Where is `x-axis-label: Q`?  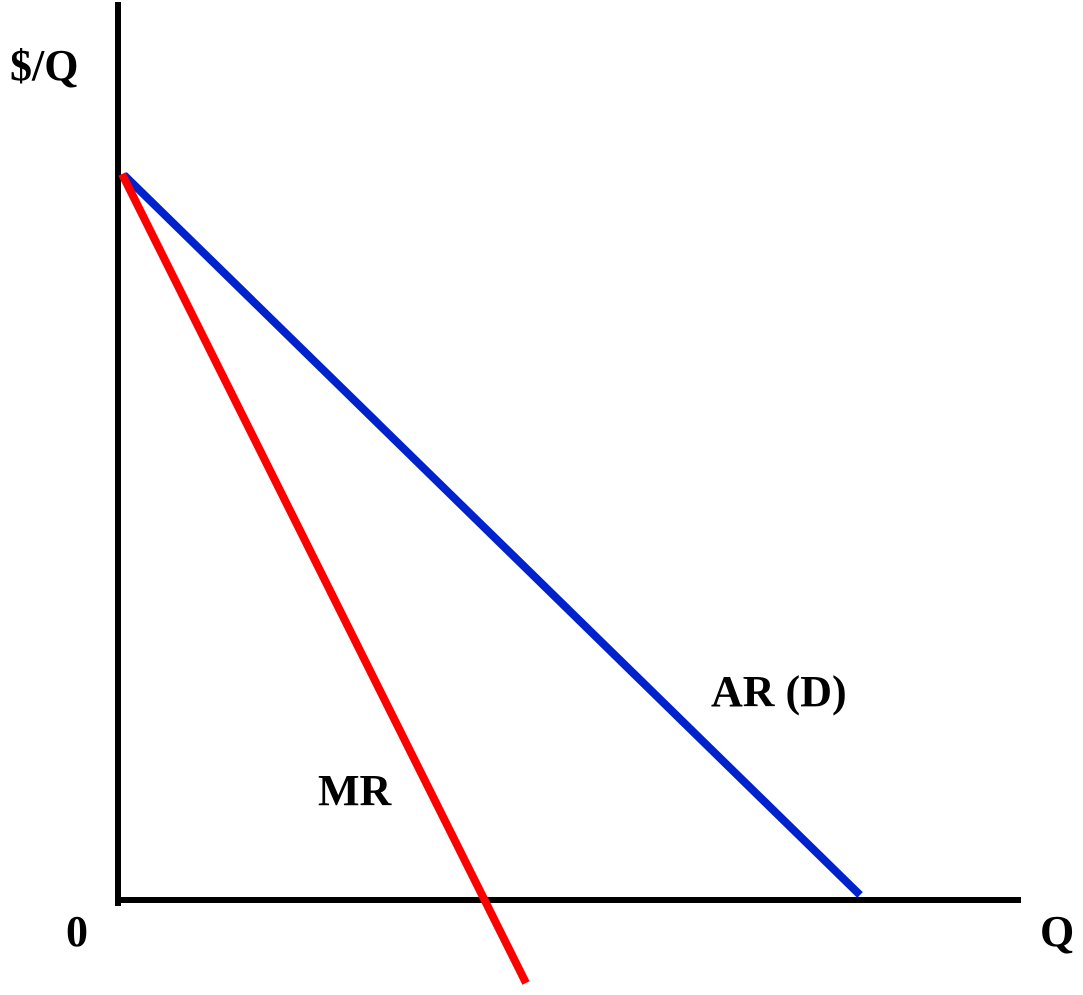 x-axis-label: Q is located at coordinates (1057, 931).